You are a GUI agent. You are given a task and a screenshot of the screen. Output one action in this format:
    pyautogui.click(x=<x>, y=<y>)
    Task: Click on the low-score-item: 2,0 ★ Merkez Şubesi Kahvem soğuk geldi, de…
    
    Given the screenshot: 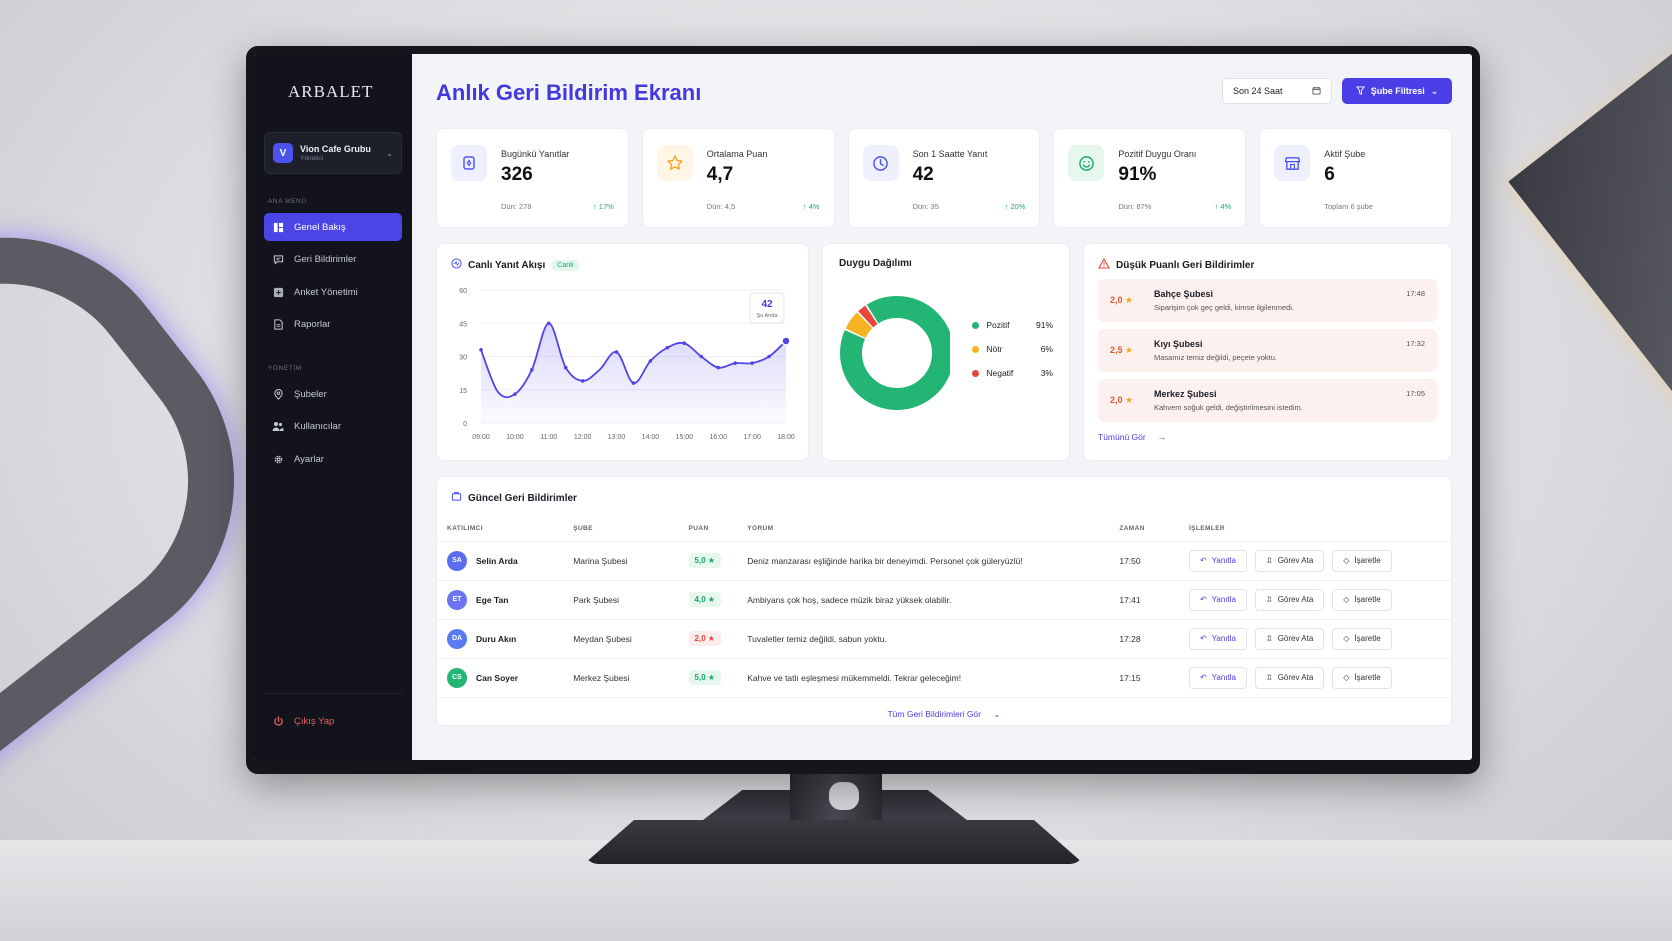 What is the action you would take?
    pyautogui.click(x=1267, y=400)
    